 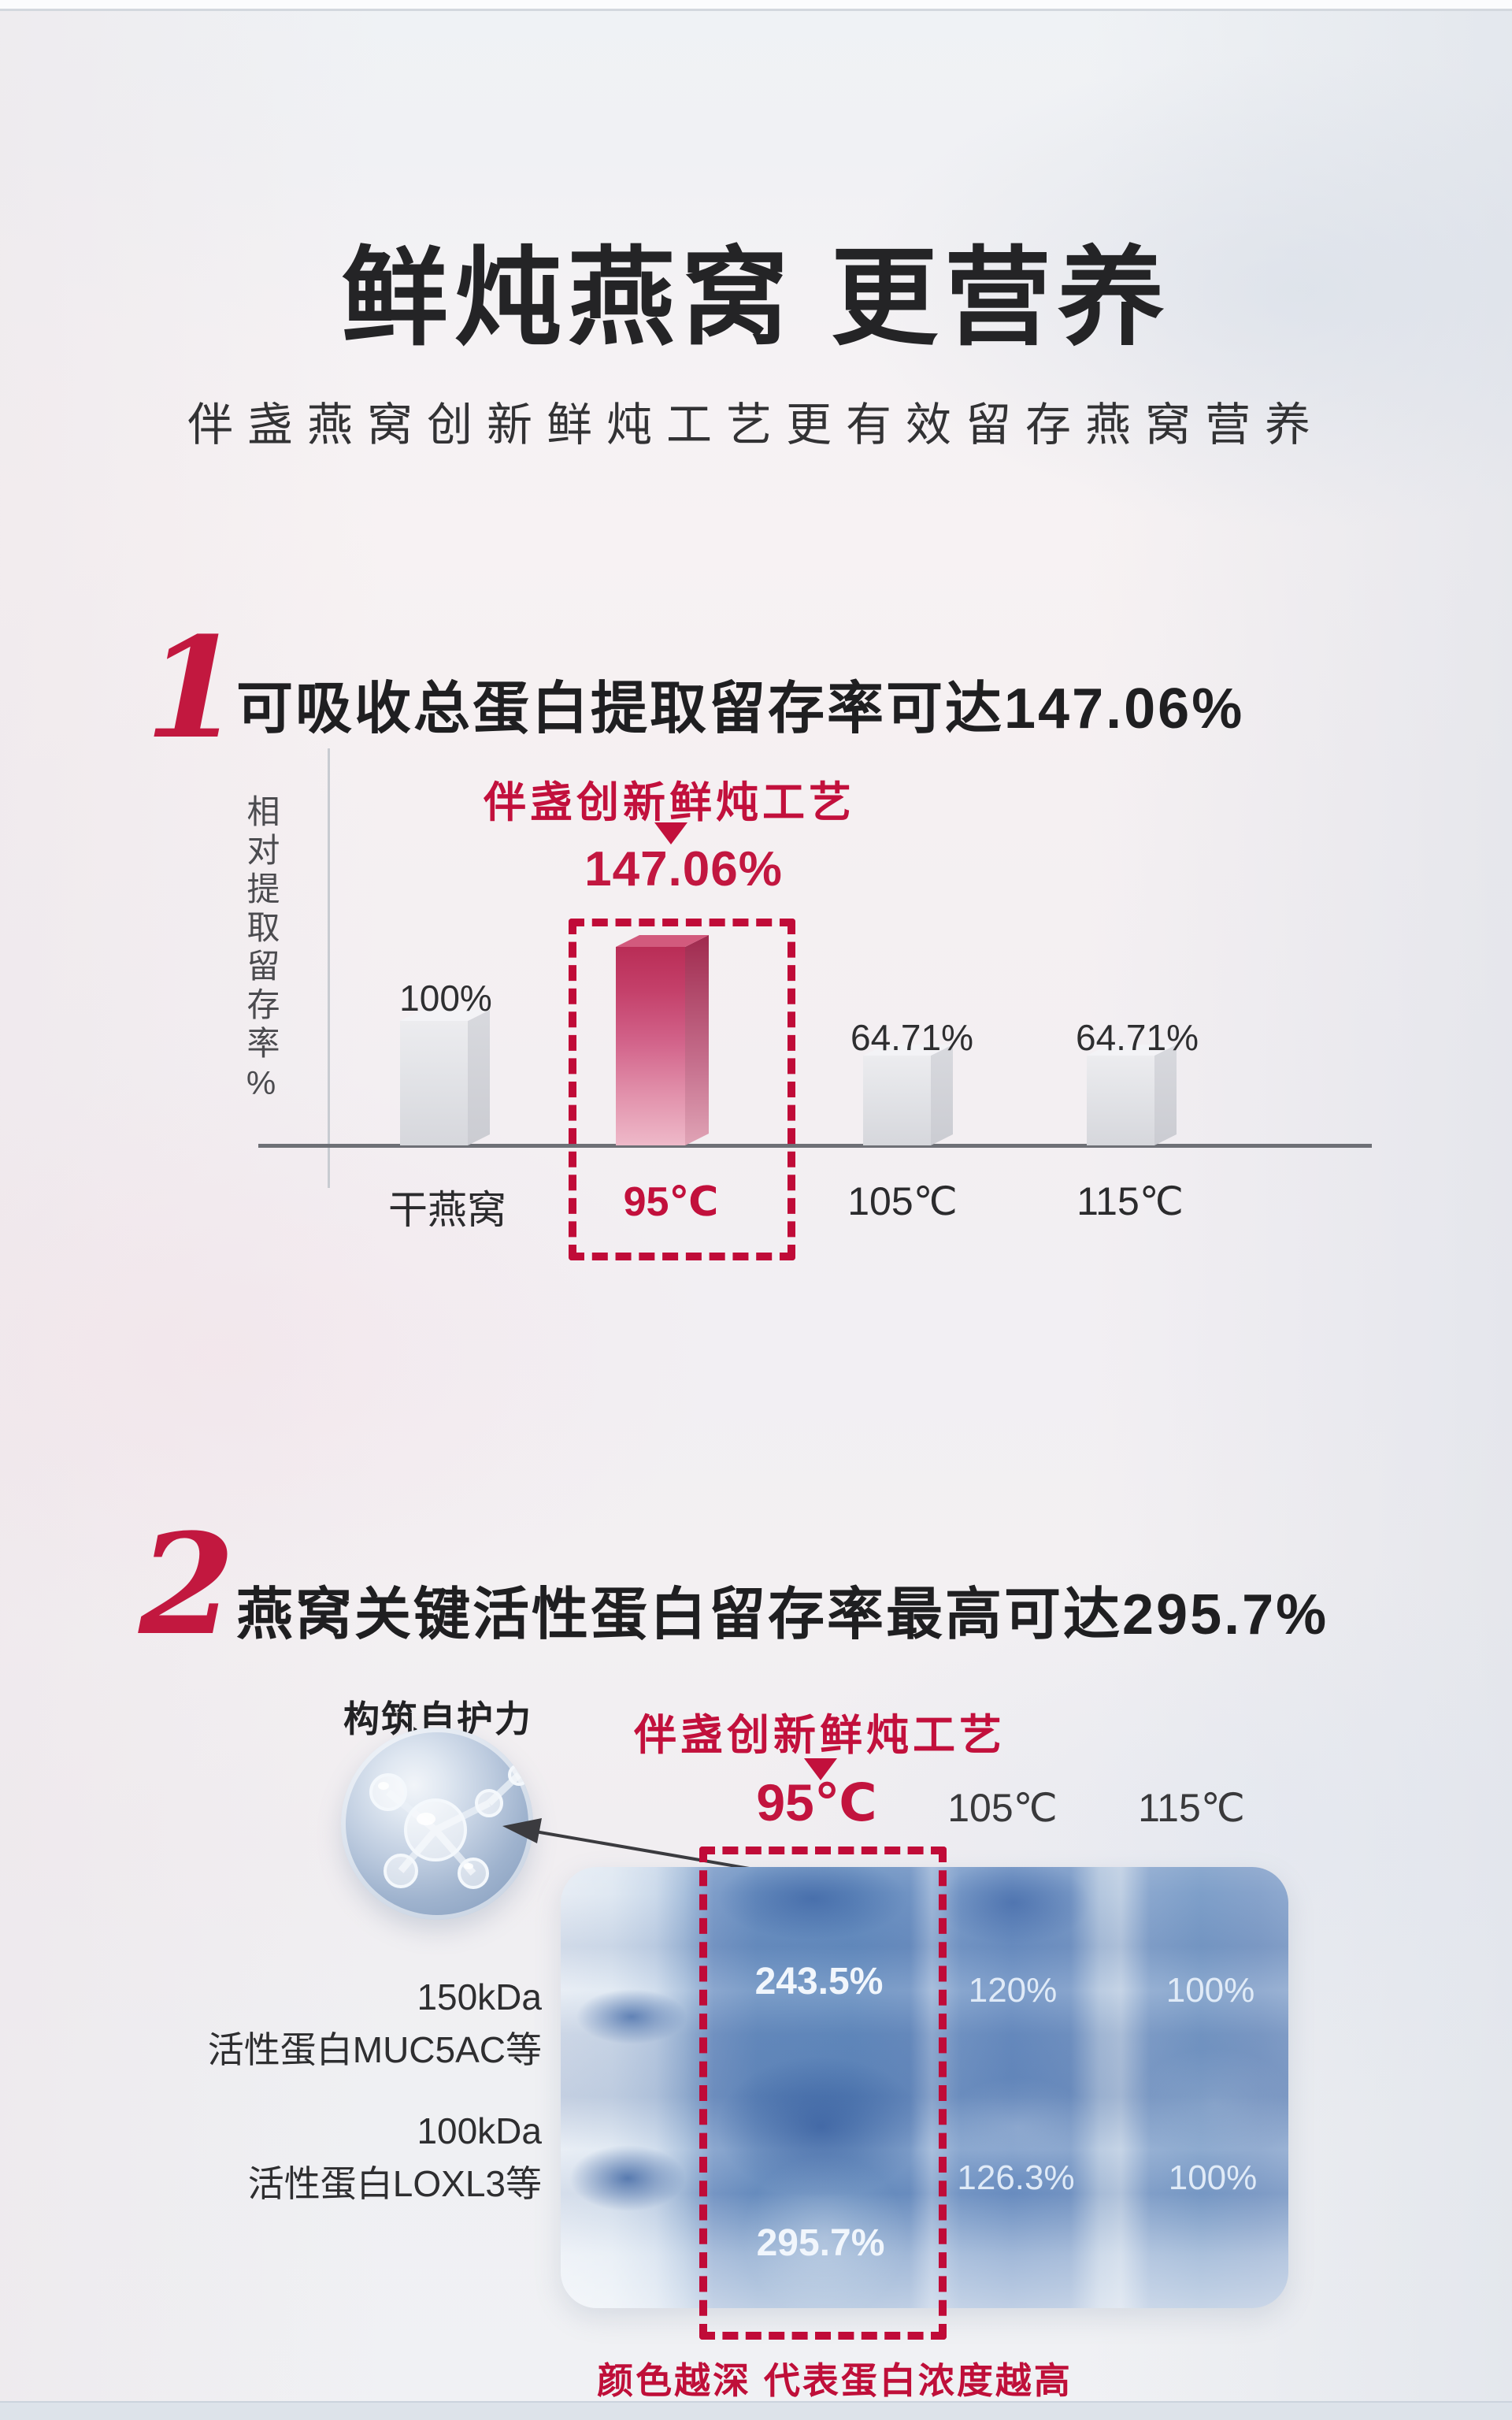 I want to click on gel-column-105c: 105℃, so click(x=1002, y=1808).